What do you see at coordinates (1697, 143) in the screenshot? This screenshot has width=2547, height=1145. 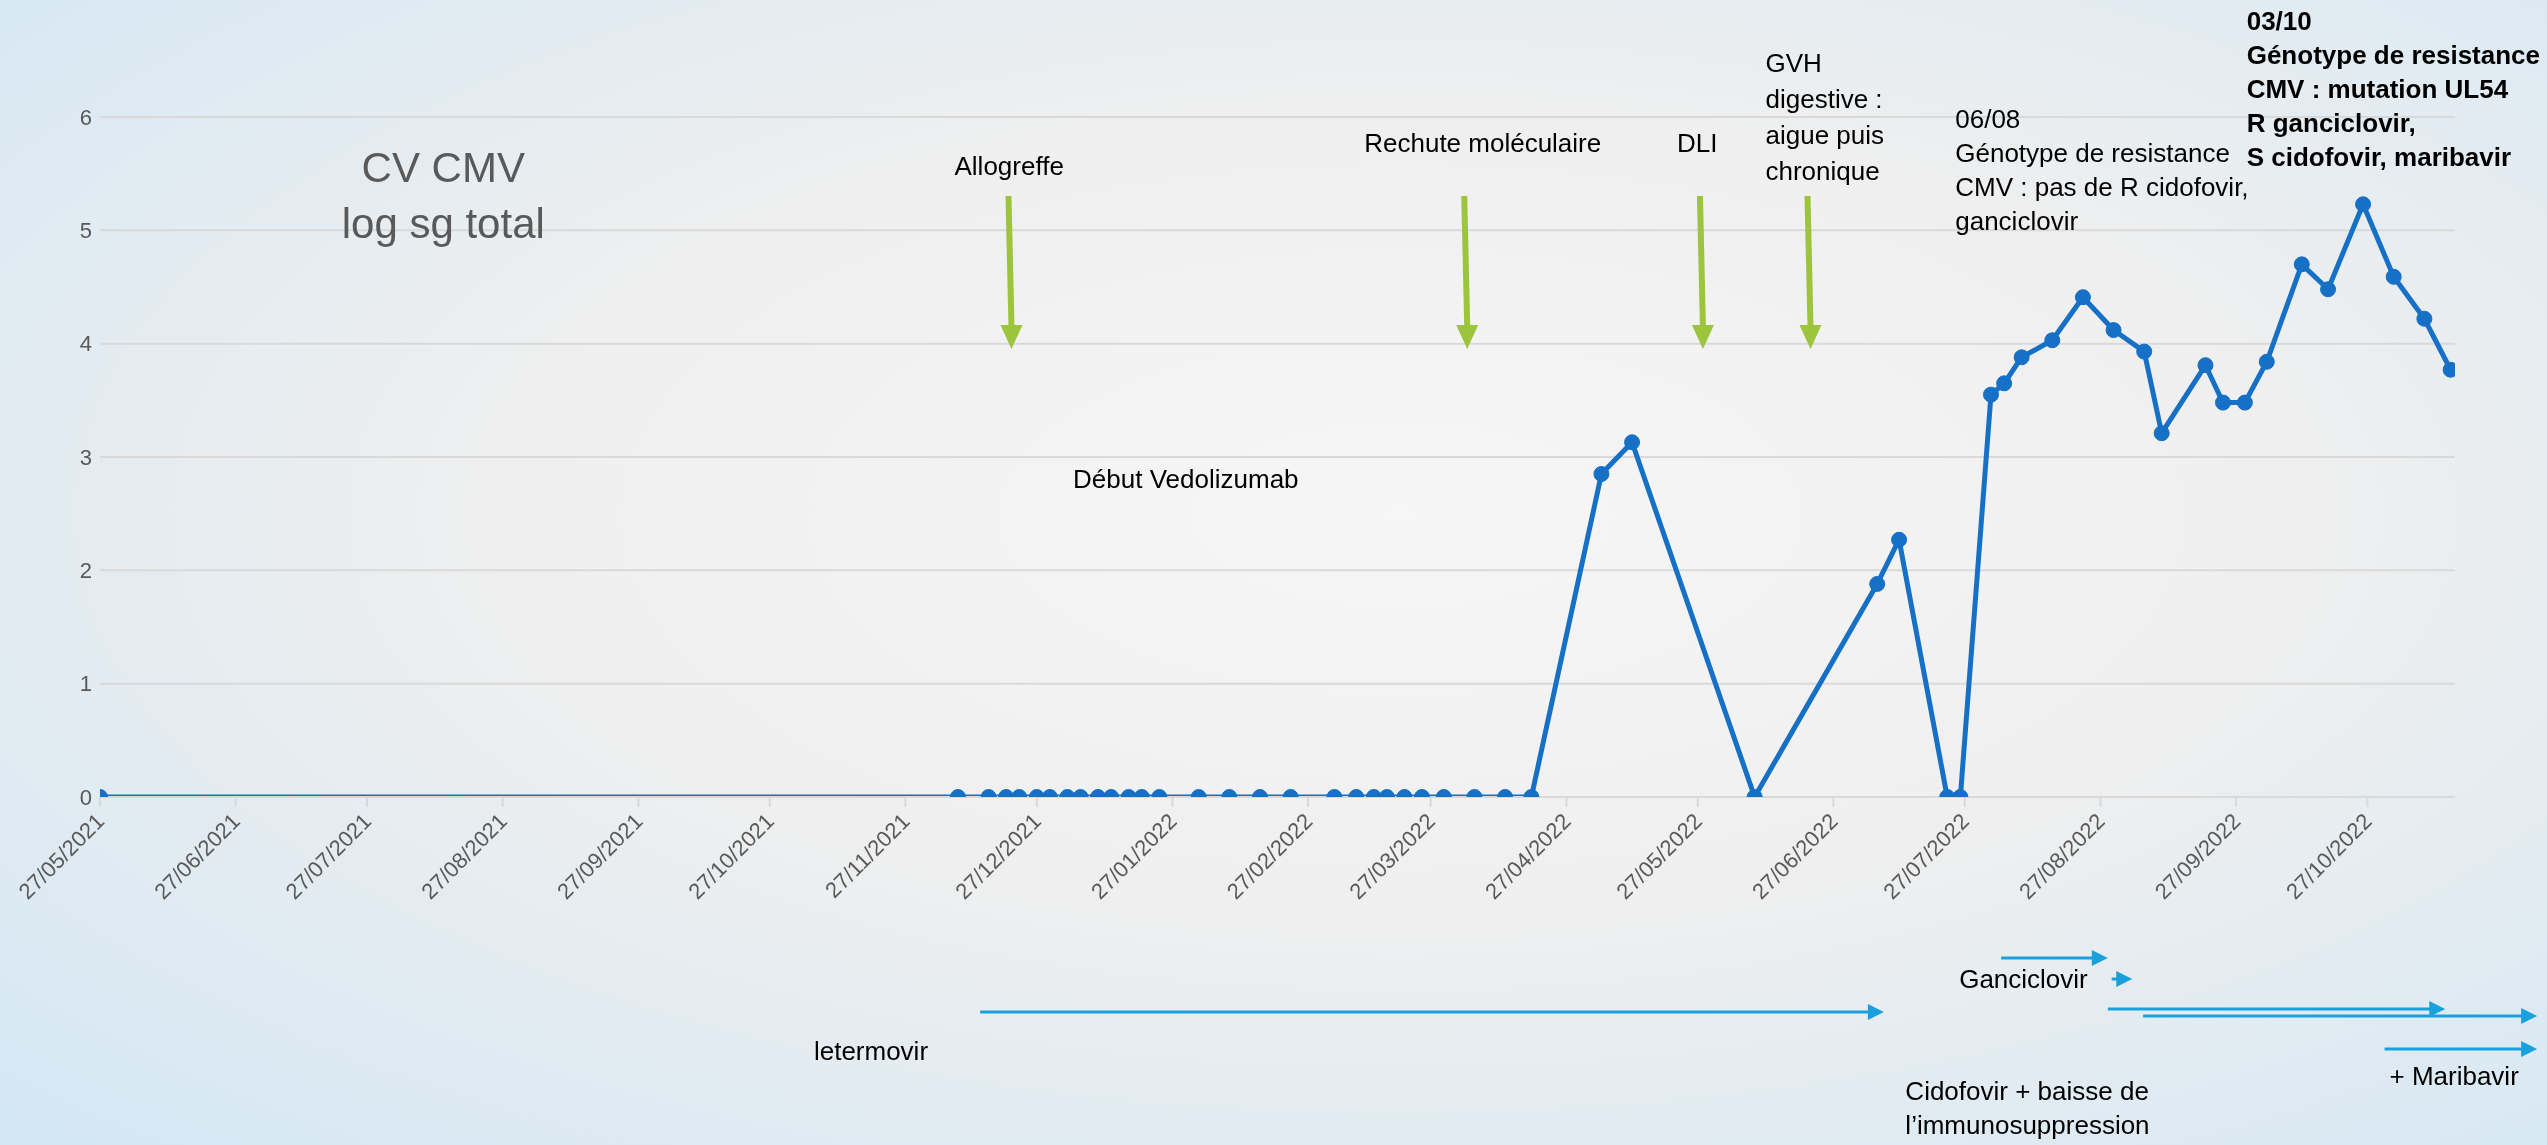 I see `annotation: DLI` at bounding box center [1697, 143].